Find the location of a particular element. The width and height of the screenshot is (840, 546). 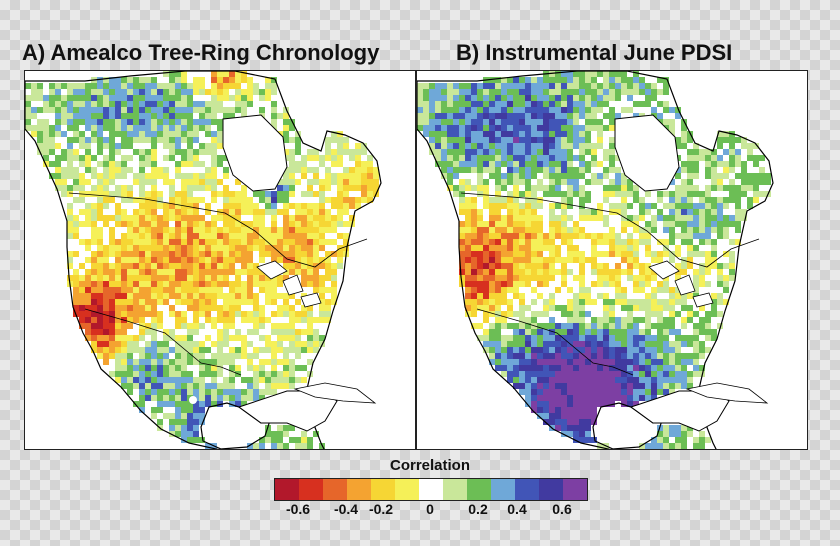

colorbar-tick-label: -0.6 is located at coordinates (298, 509).